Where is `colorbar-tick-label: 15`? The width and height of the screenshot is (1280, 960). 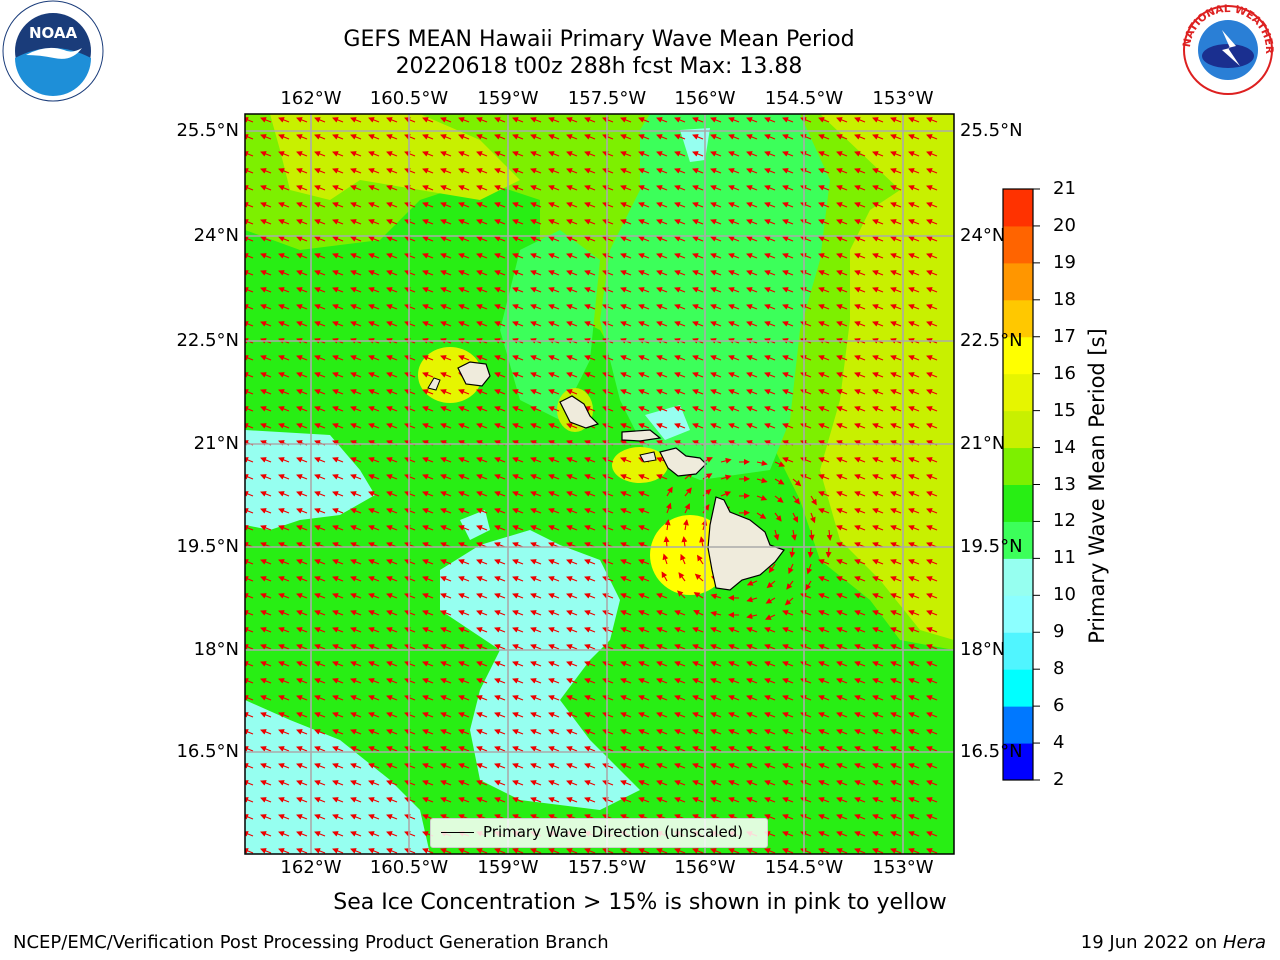 colorbar-tick-label: 15 is located at coordinates (1064, 410).